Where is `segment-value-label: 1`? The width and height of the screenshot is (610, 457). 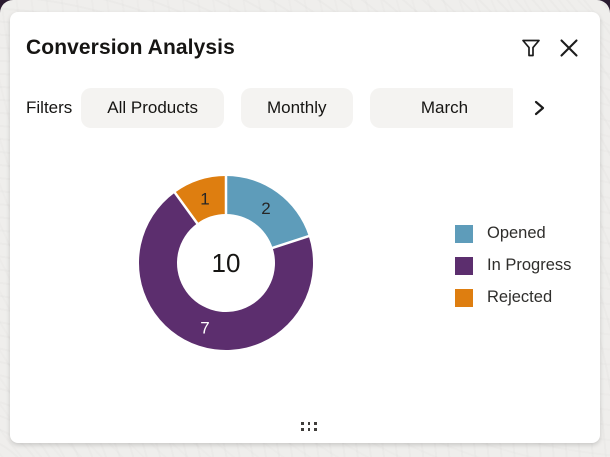 segment-value-label: 1 is located at coordinates (204, 198).